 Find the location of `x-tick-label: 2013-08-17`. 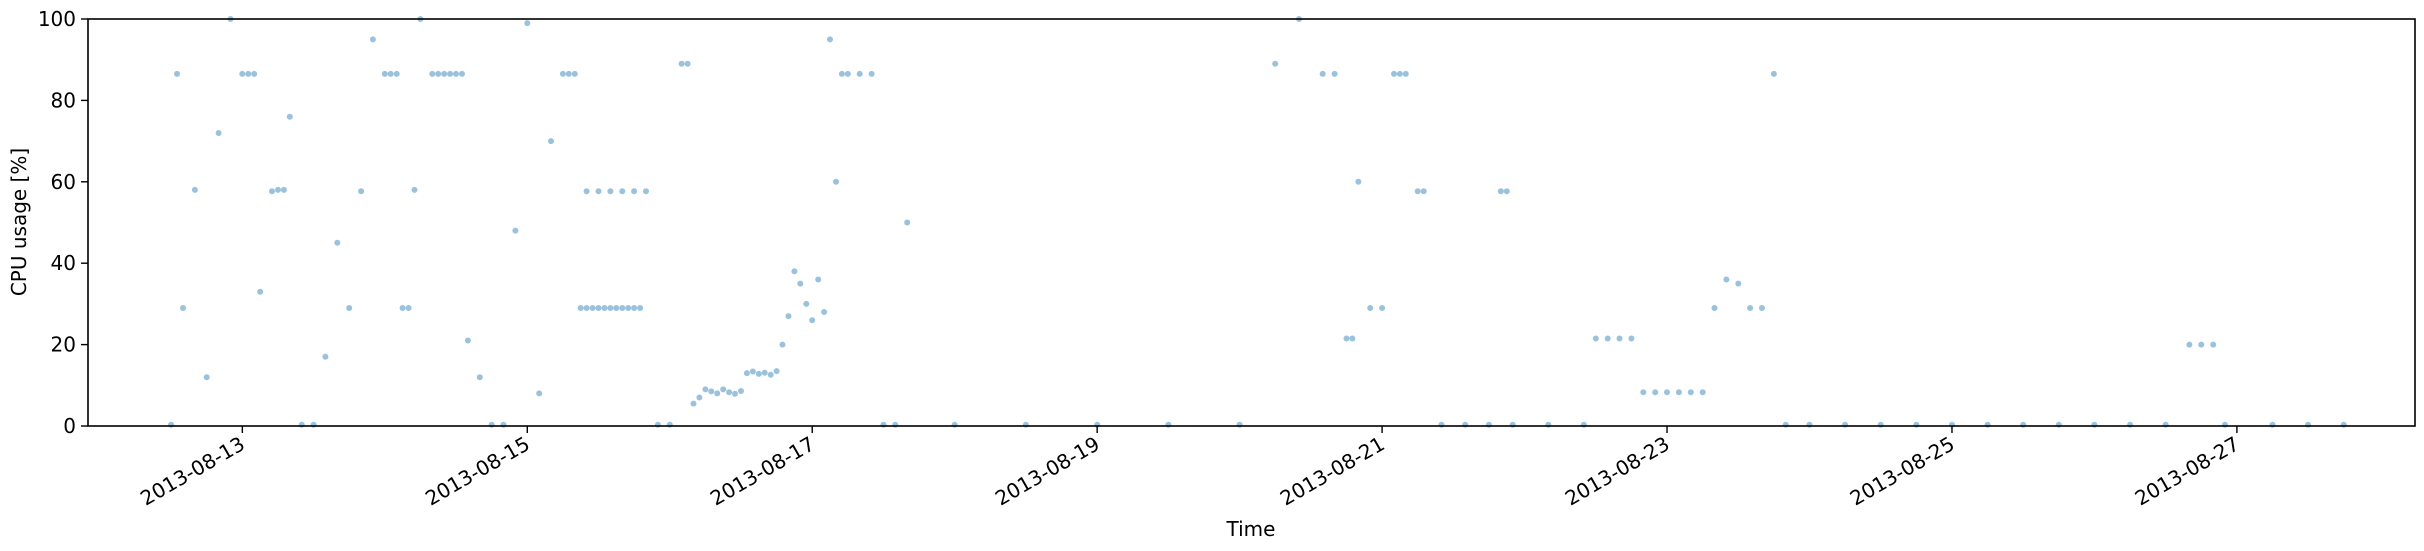

x-tick-label: 2013-08-17 is located at coordinates (762, 471).